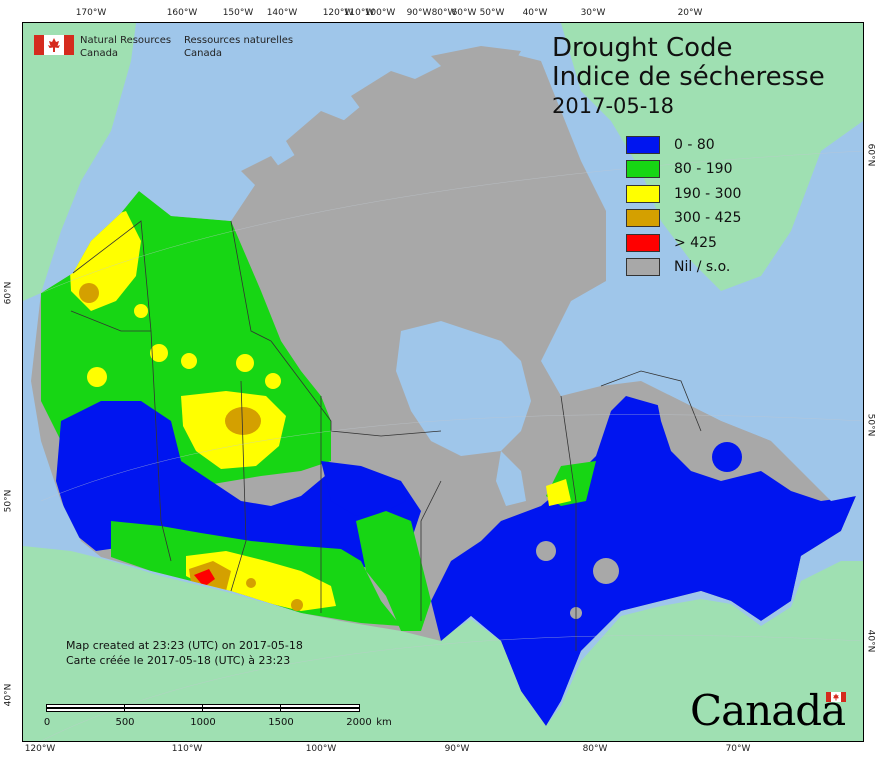  Describe the element at coordinates (642, 48) in the screenshot. I see `title-en: Drought Code` at that location.